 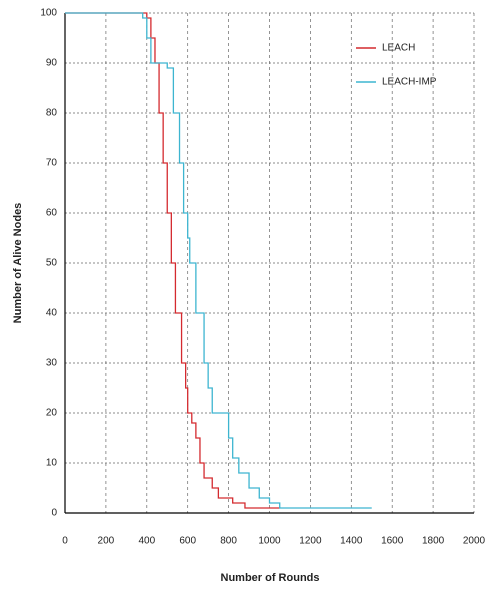 What do you see at coordinates (65, 541) in the screenshot?
I see `x-tick-label: 0` at bounding box center [65, 541].